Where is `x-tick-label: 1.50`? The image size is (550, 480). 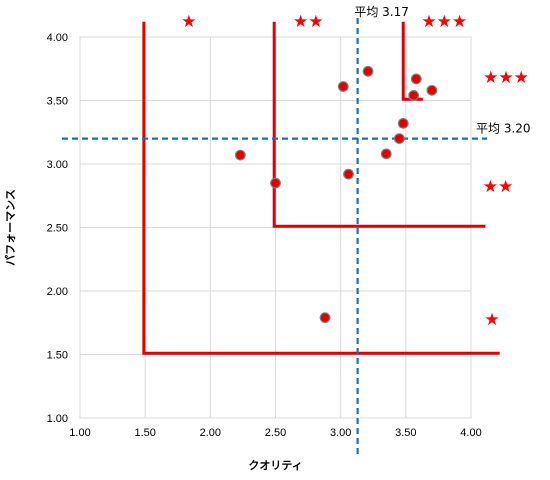 x-tick-label: 1.50 is located at coordinates (144, 433).